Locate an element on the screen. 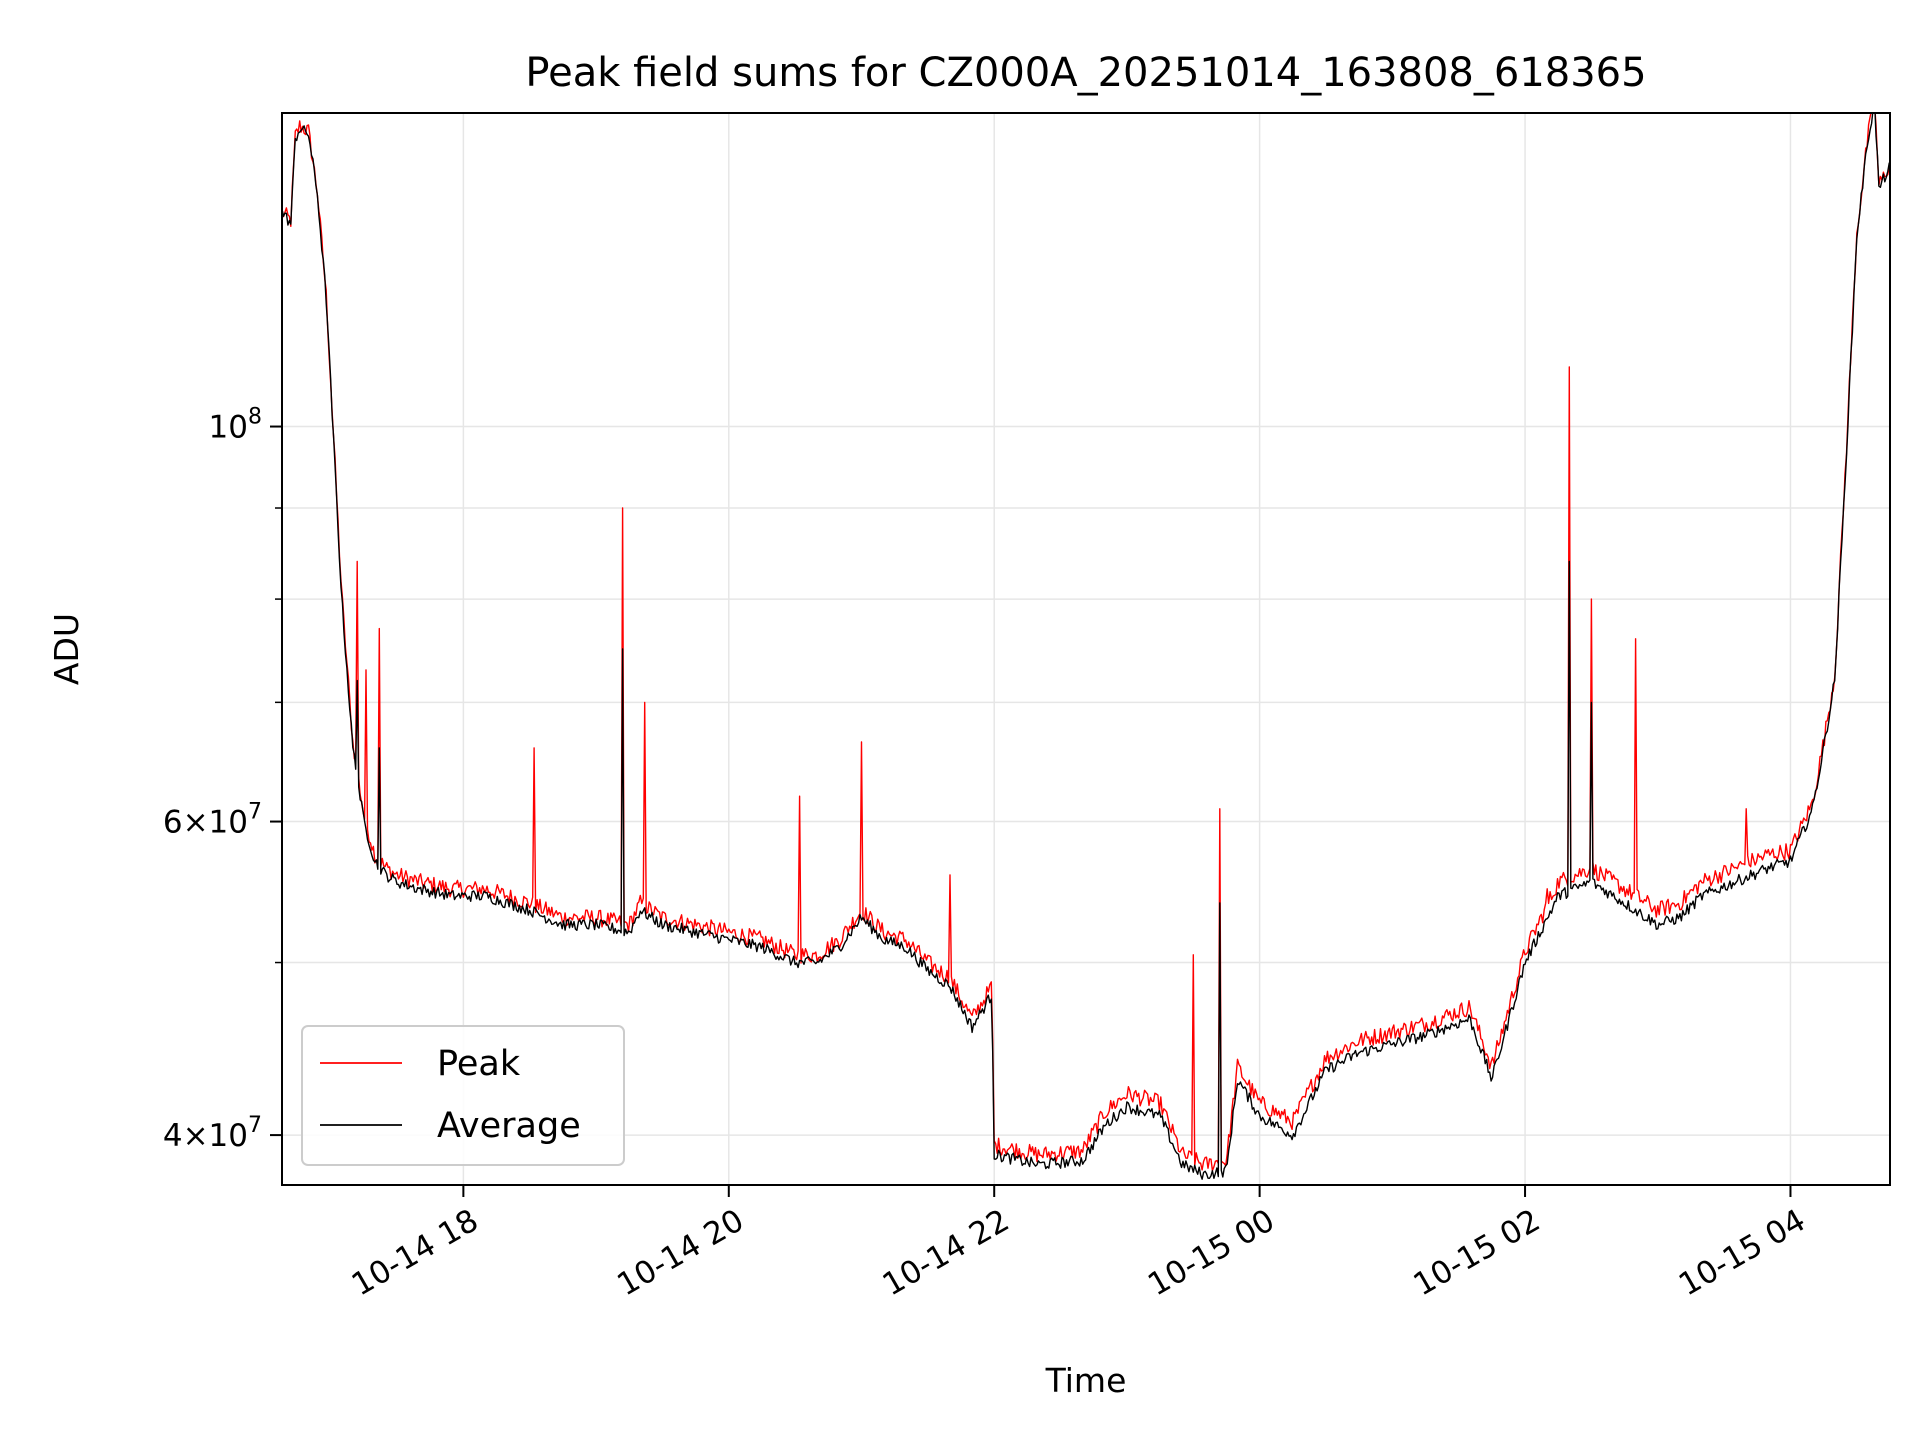 The height and width of the screenshot is (1440, 1920). y-tick-label: 4×10⁷ is located at coordinates (212, 1133).